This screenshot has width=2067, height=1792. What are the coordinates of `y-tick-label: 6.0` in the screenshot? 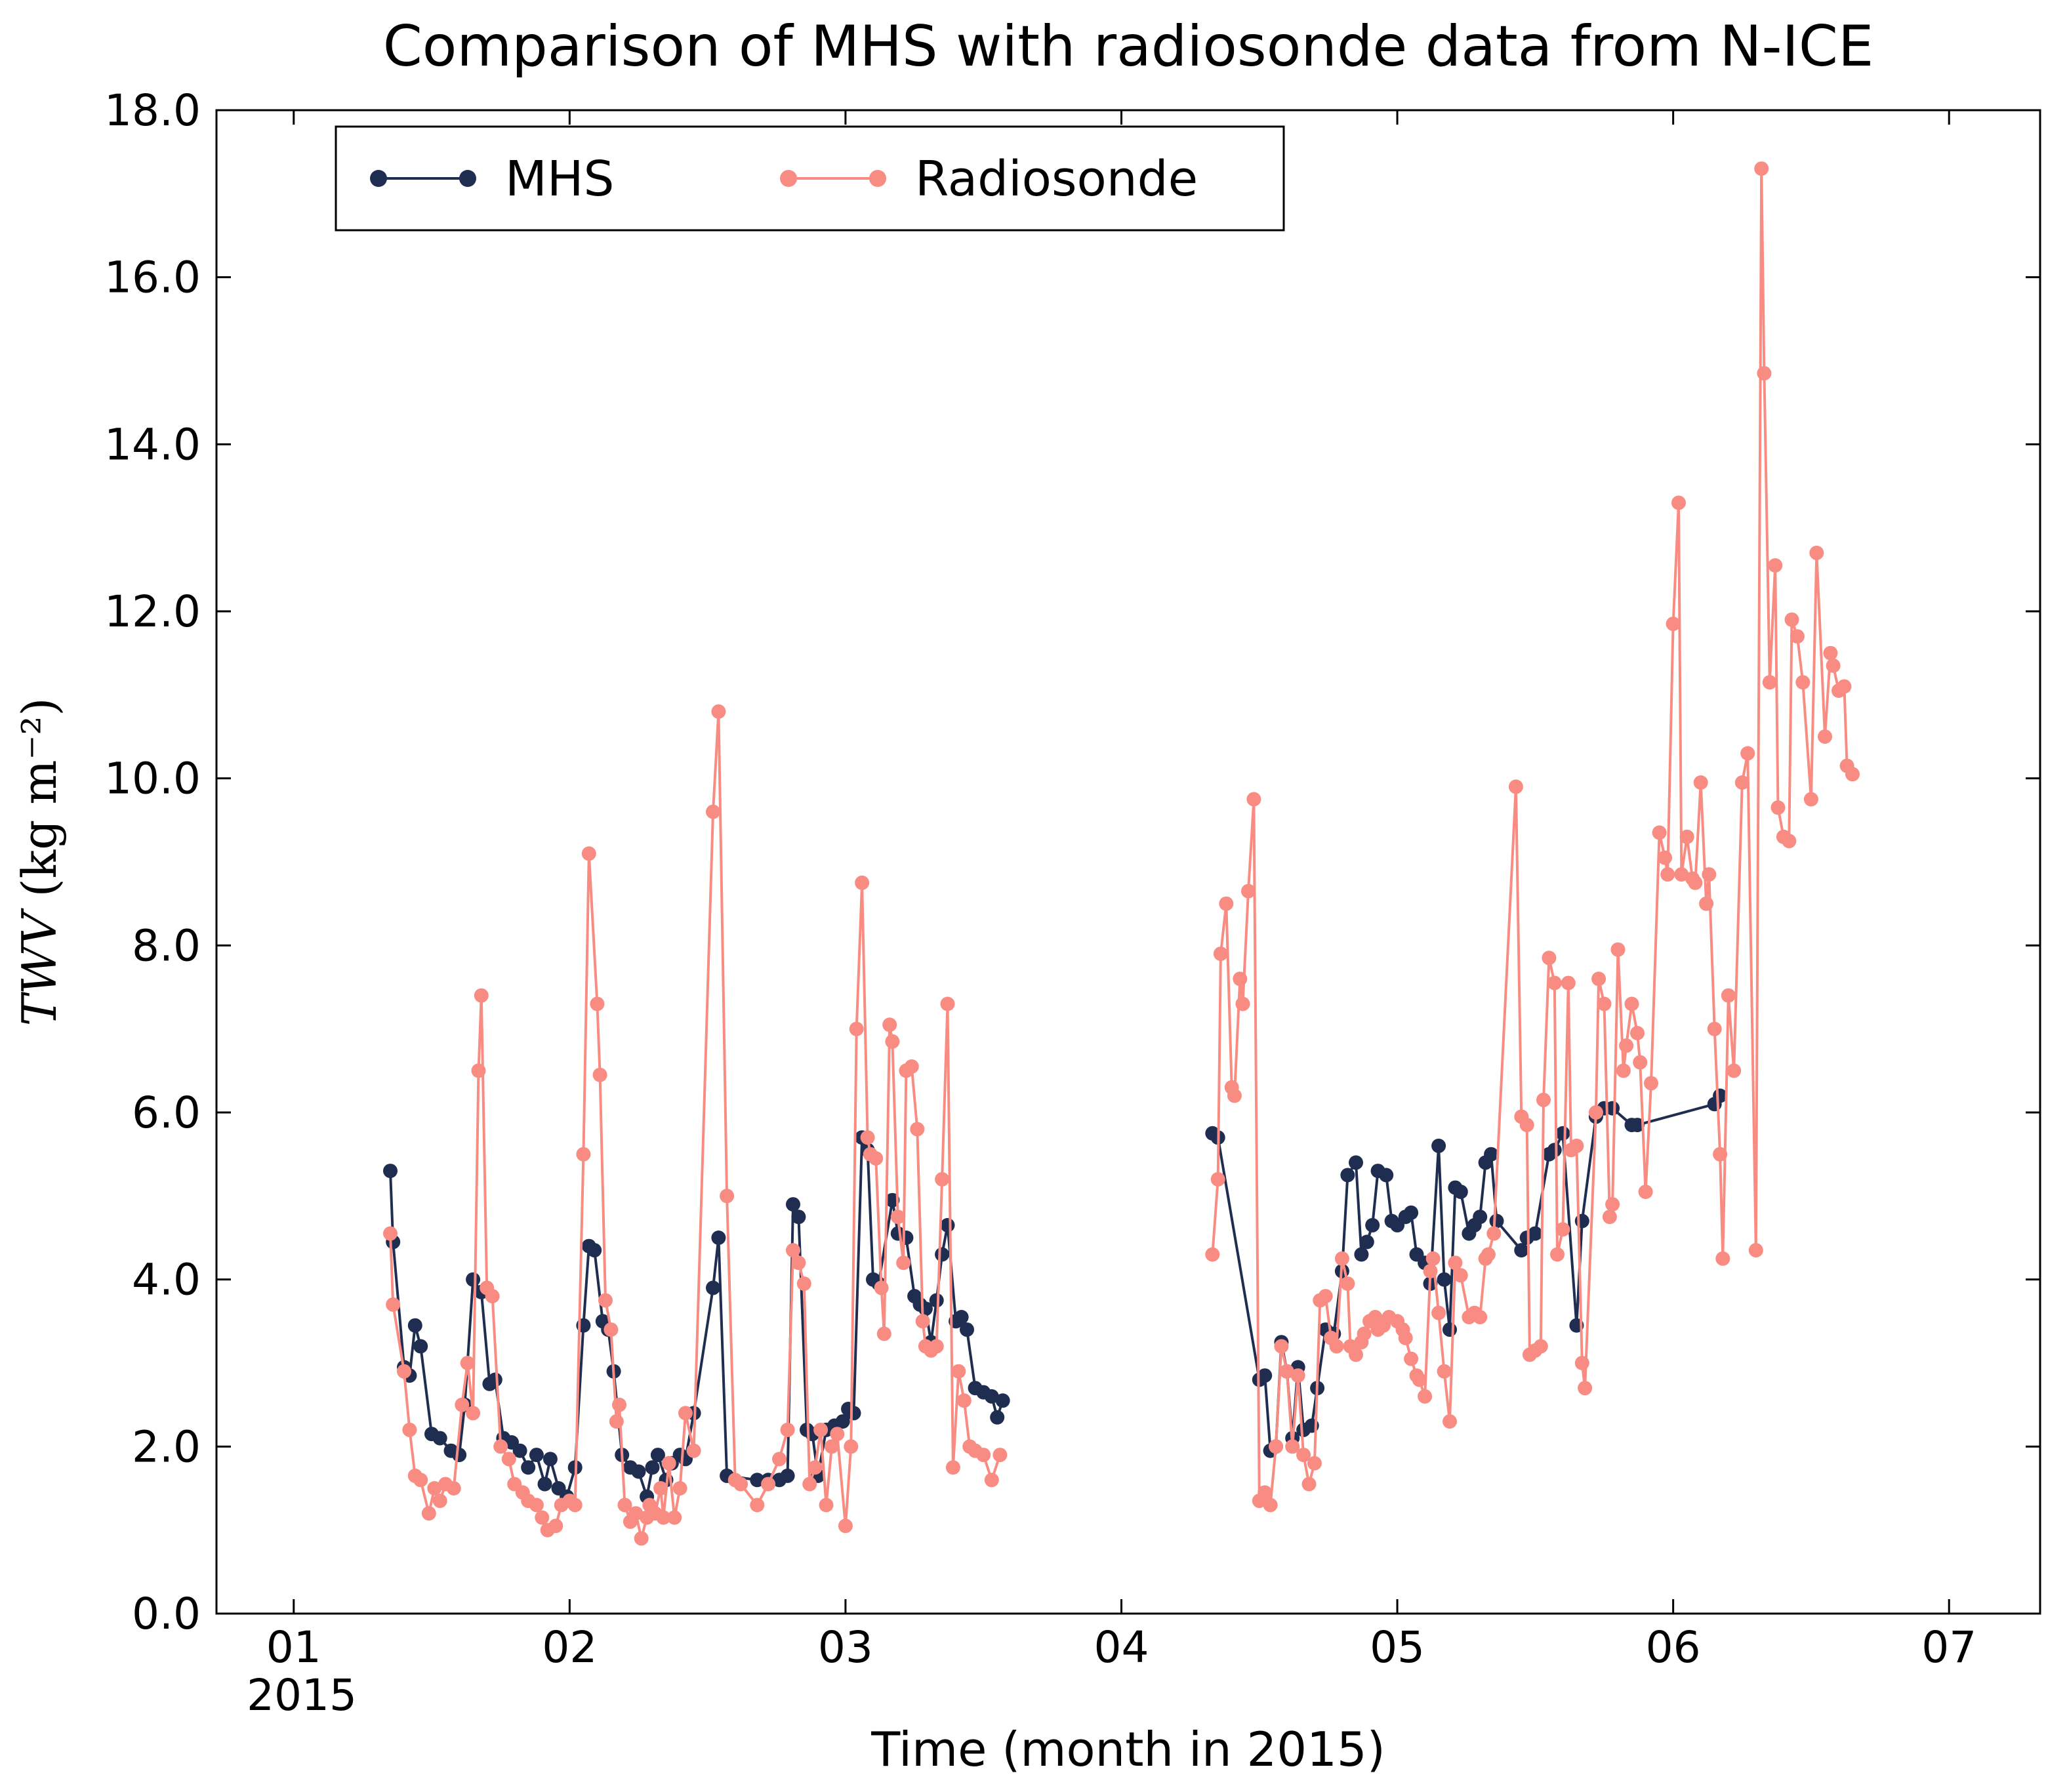 It's located at (166, 1113).